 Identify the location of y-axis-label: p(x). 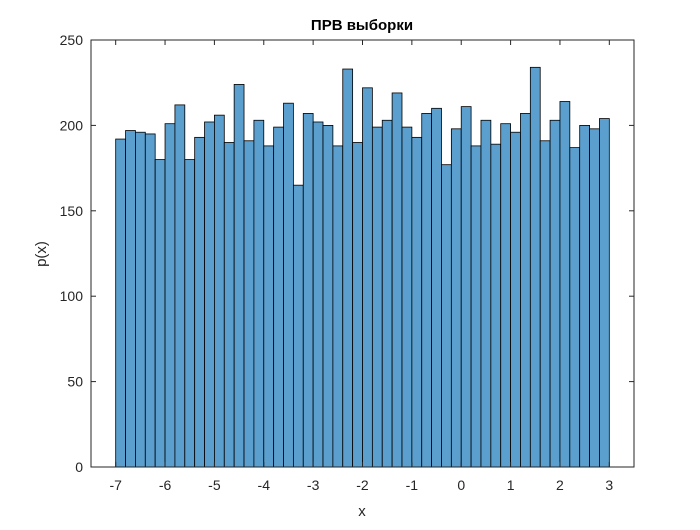
(41, 254).